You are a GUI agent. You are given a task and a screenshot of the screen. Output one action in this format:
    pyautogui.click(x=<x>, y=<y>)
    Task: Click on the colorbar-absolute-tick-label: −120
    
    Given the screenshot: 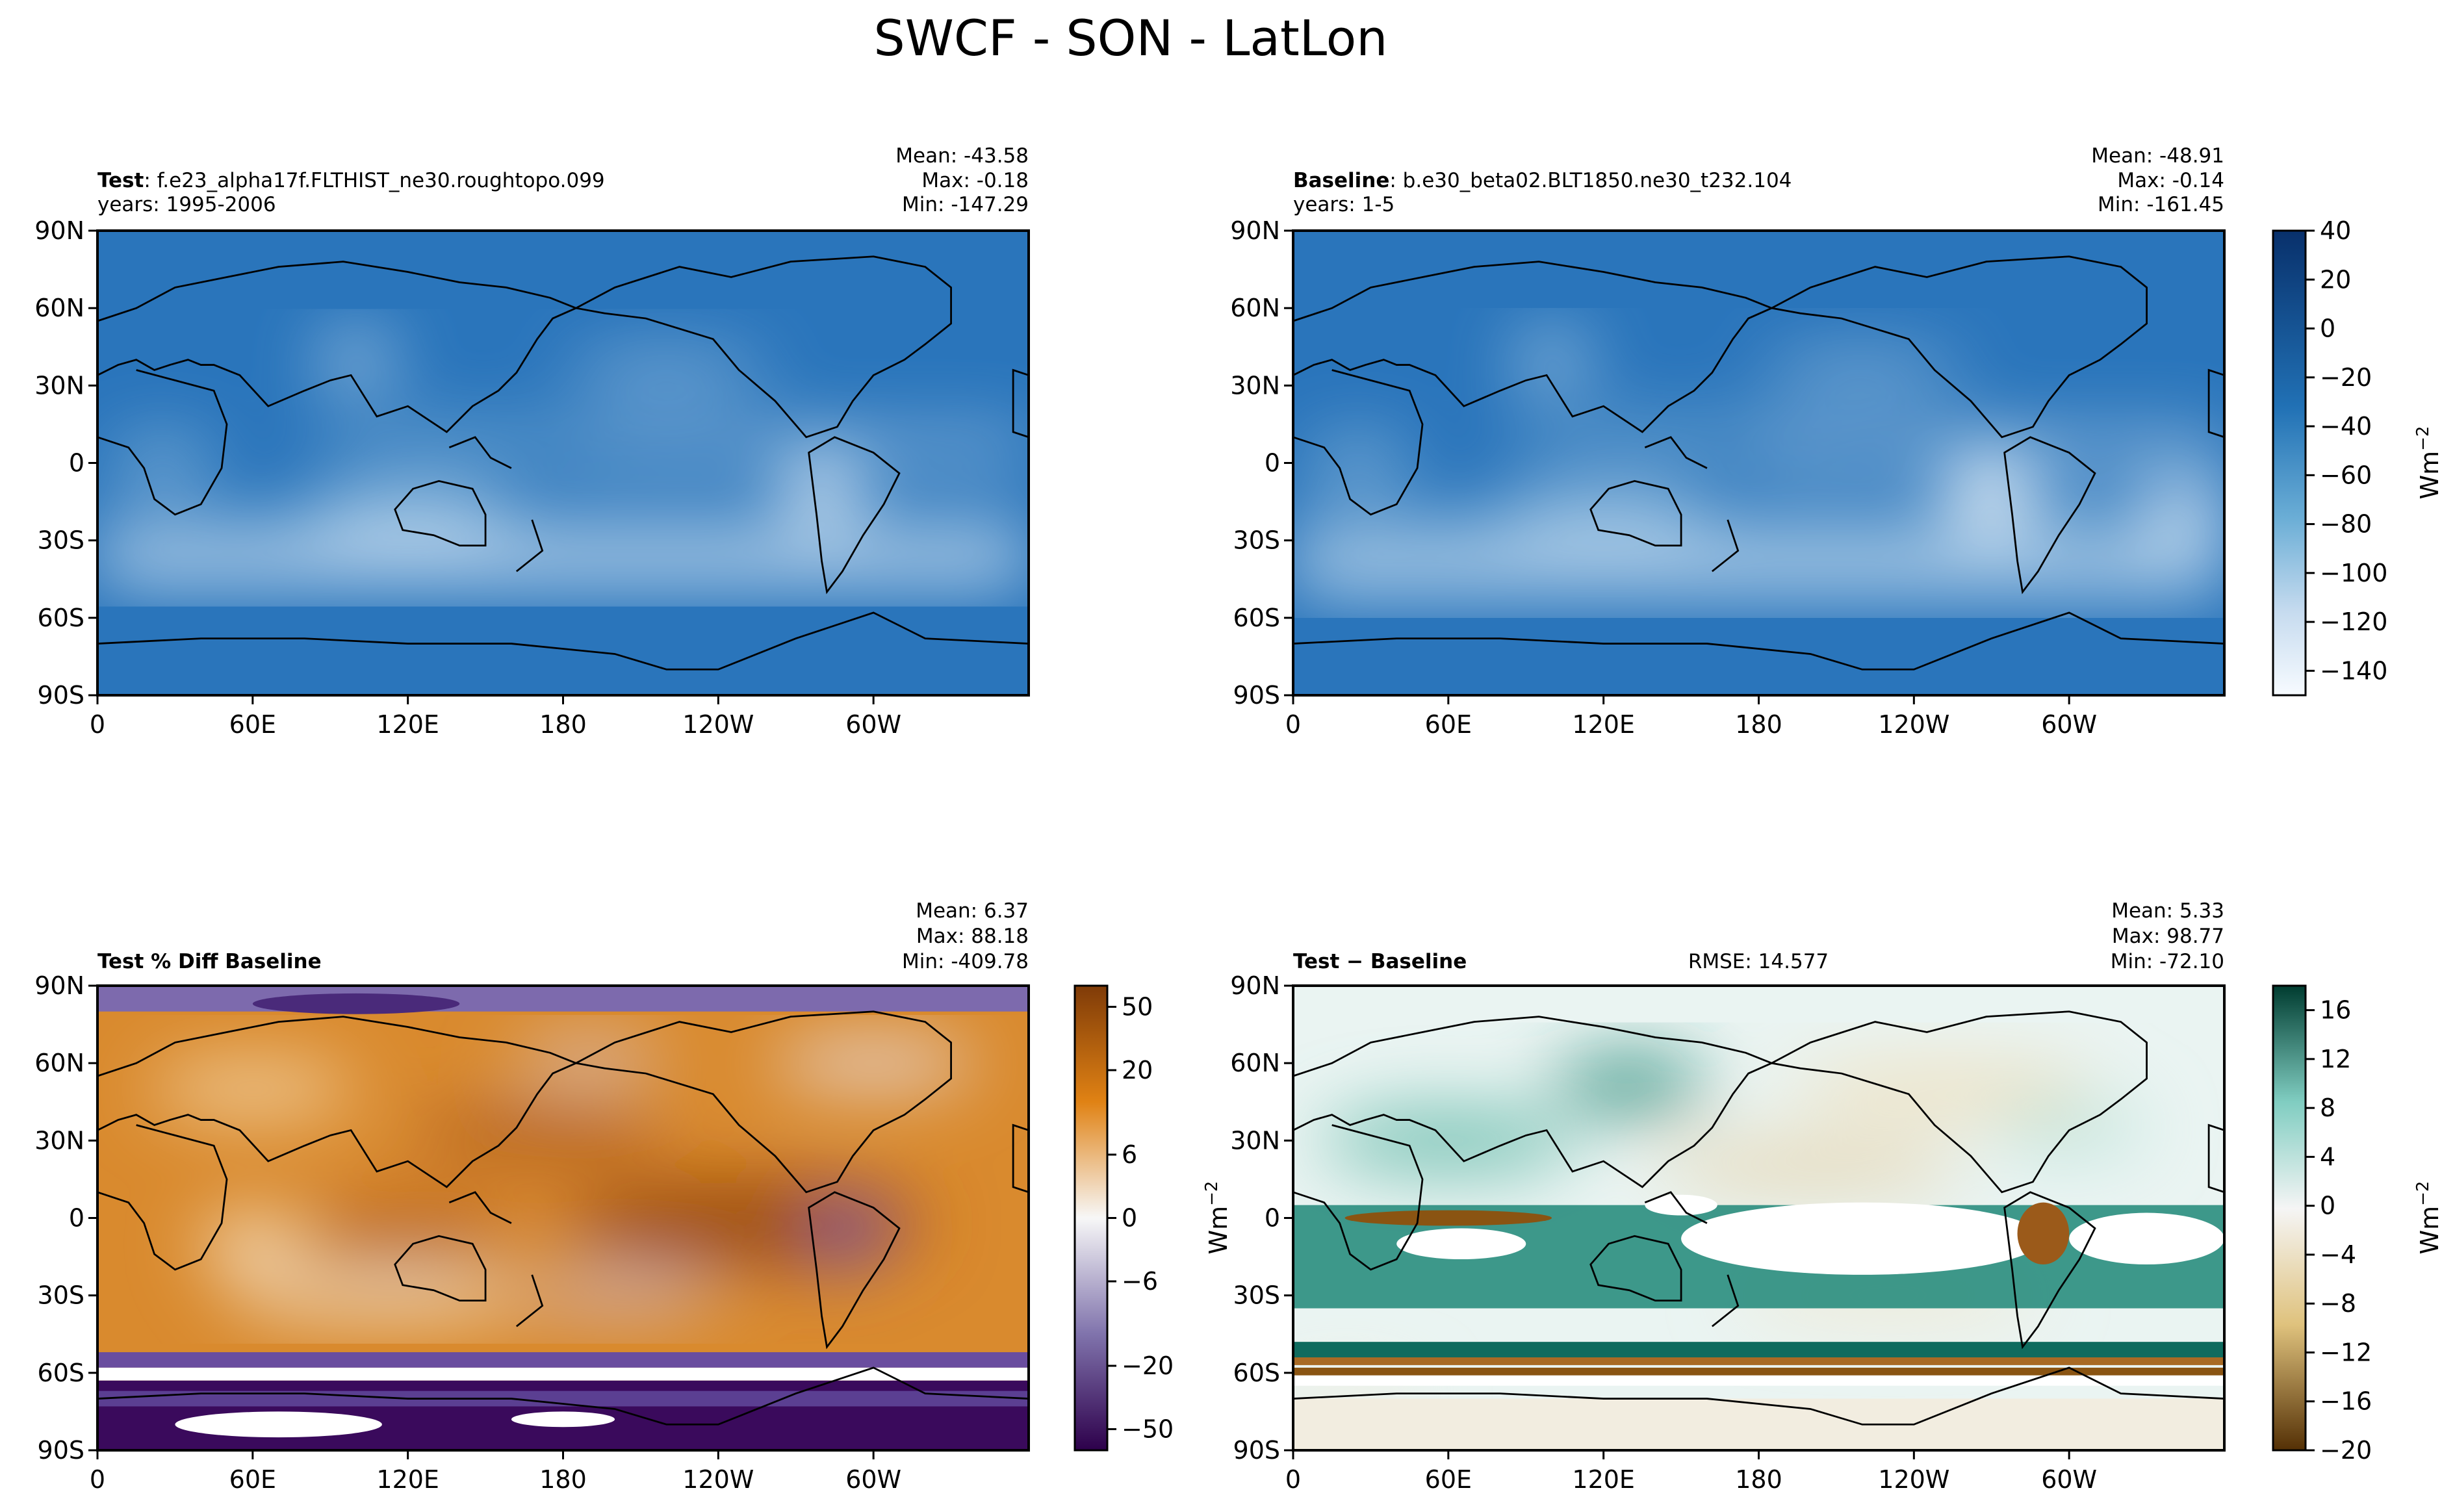 What is the action you would take?
    pyautogui.click(x=2353, y=622)
    